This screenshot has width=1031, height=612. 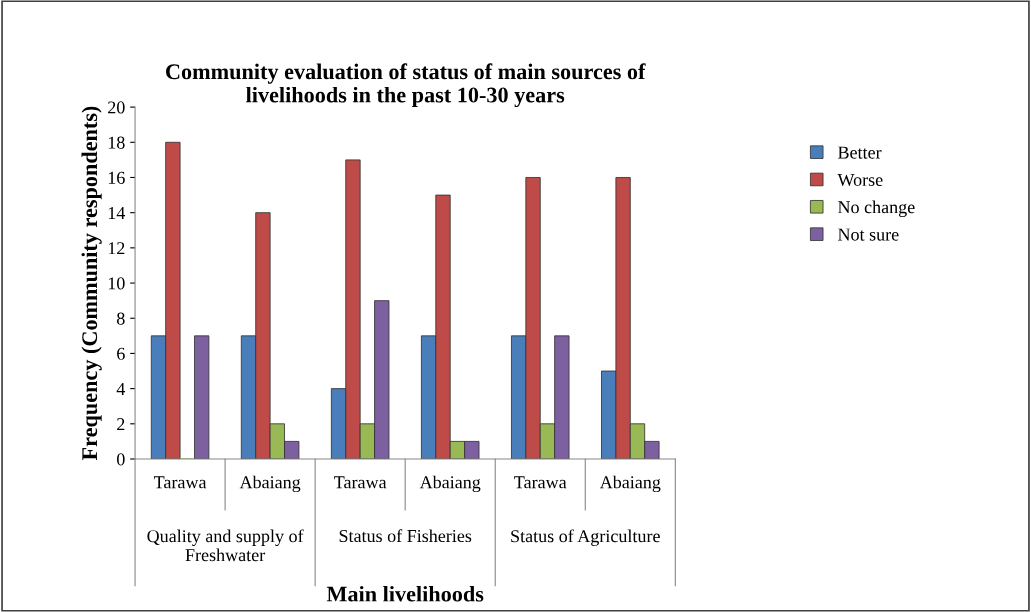 What do you see at coordinates (225, 545) in the screenshot?
I see `text: Quality and supply of Freshwater` at bounding box center [225, 545].